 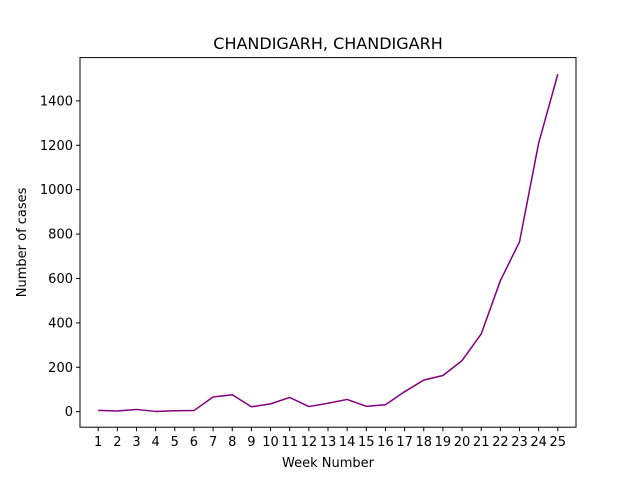 I want to click on x-tick-label: 21, so click(x=481, y=442).